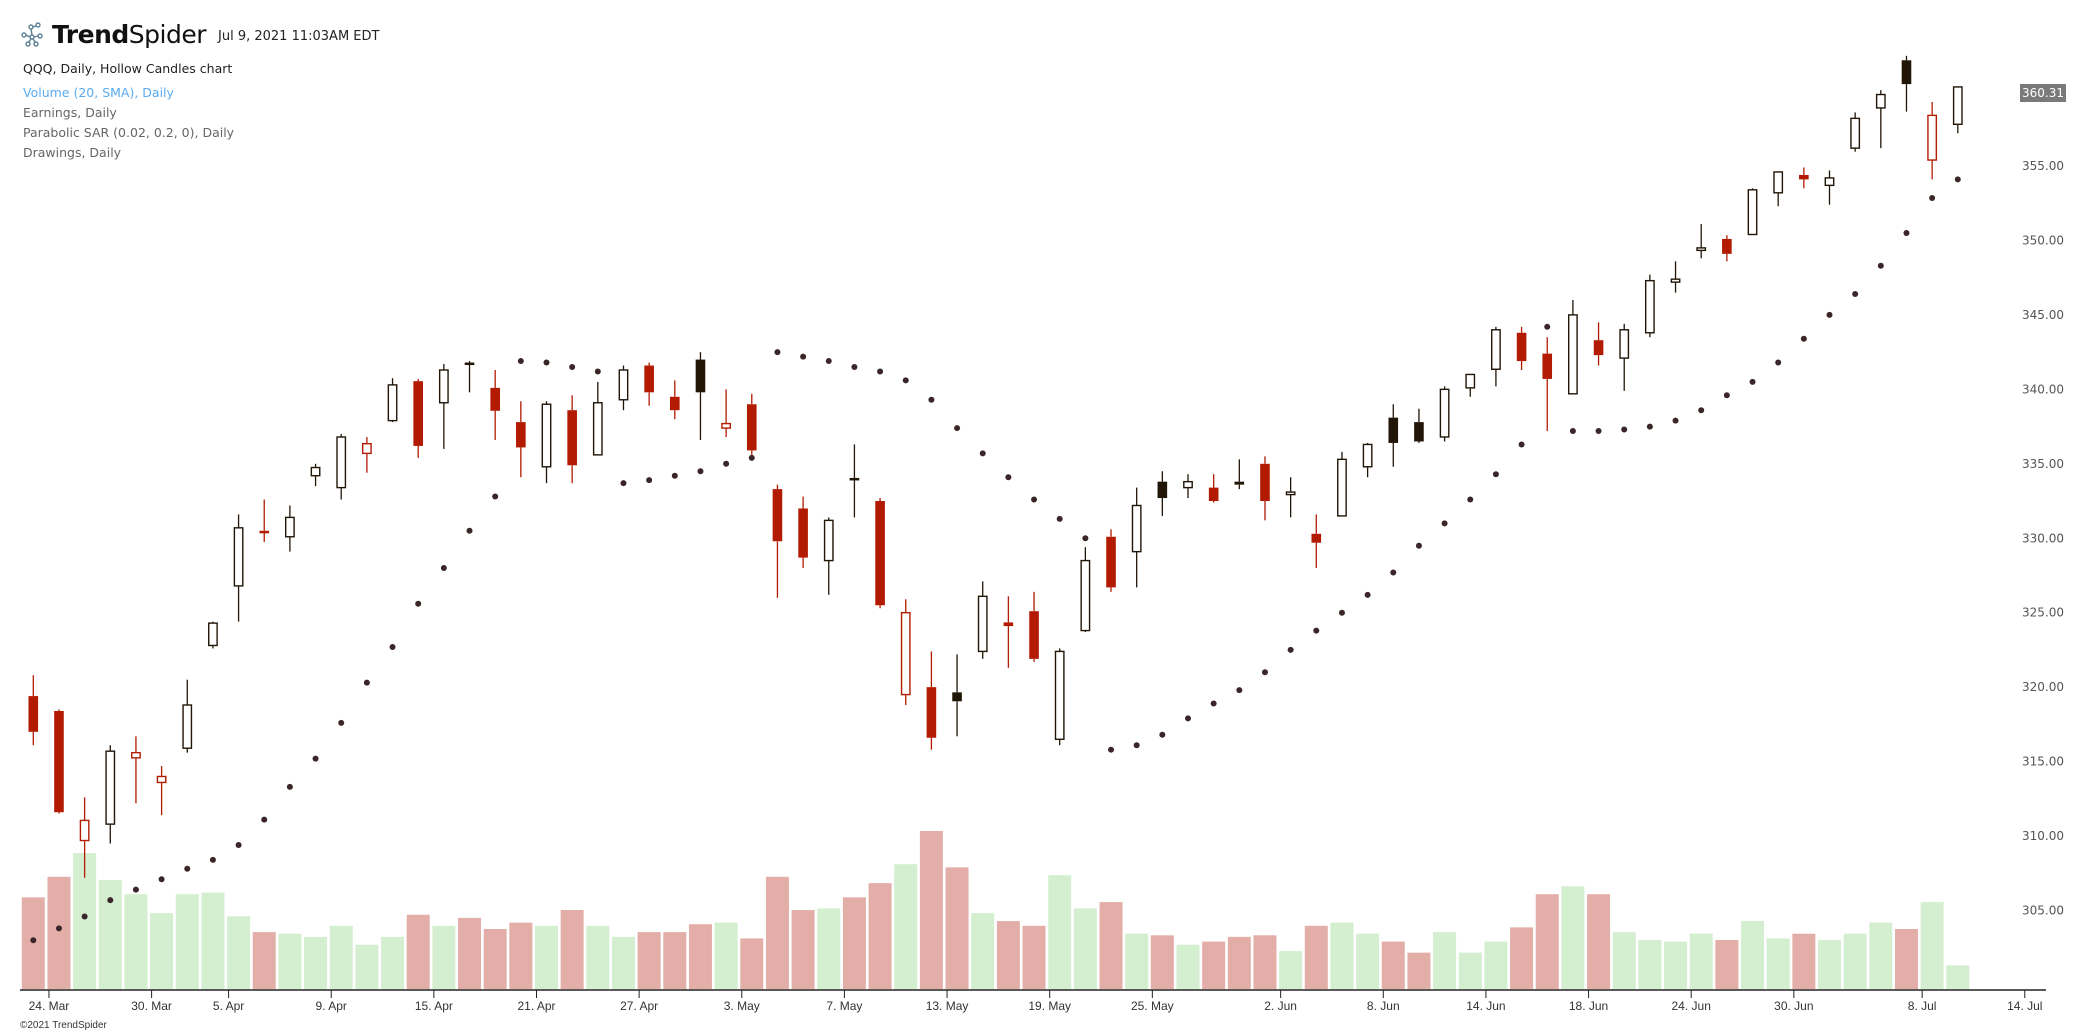  Describe the element at coordinates (331, 1006) in the screenshot. I see `time-tick-label: 9. Apr` at that location.